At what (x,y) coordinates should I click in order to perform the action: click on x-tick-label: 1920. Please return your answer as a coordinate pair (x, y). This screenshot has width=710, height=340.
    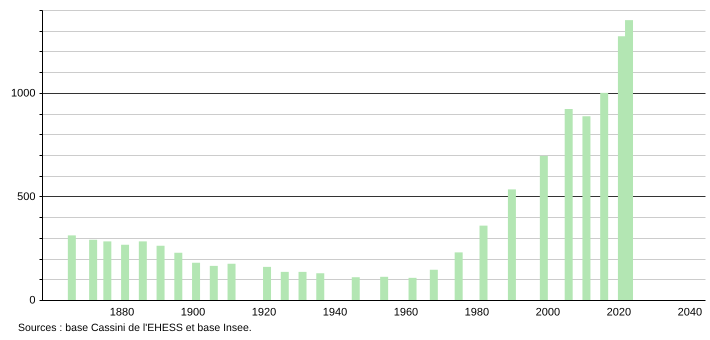
    Looking at the image, I should click on (264, 312).